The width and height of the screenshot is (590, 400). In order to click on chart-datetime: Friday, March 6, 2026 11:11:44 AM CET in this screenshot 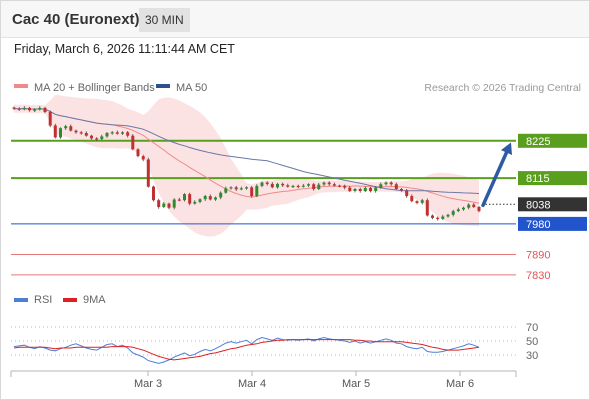, I will do `click(124, 49)`.